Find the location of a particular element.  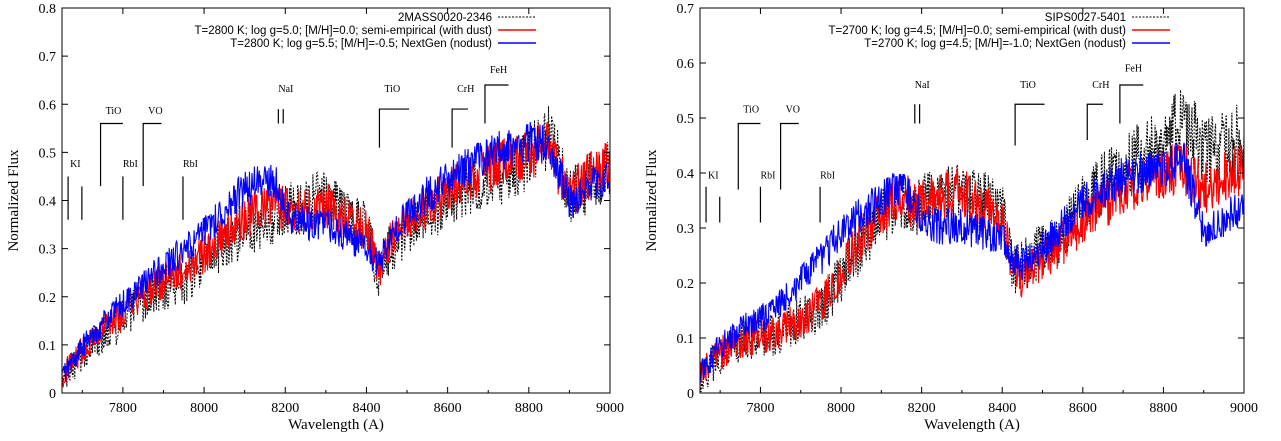

legend-label: SIPS0027-5401 is located at coordinates (1085, 18).